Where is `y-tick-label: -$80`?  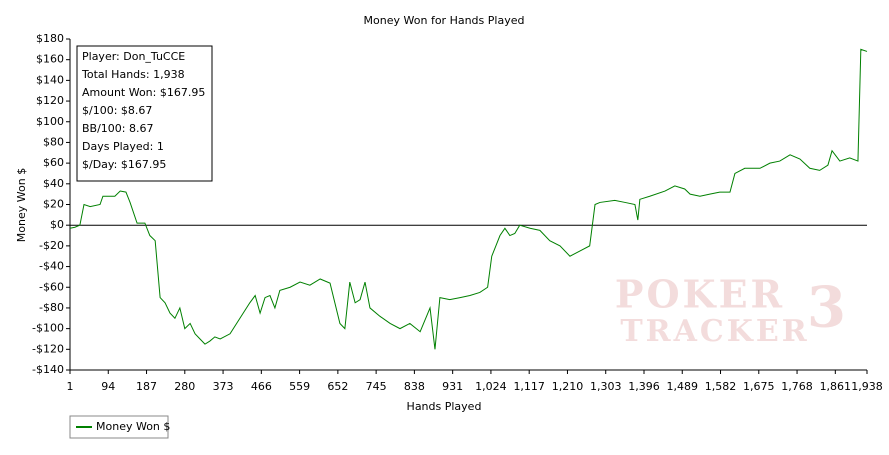
y-tick-label: -$80 is located at coordinates (51, 307).